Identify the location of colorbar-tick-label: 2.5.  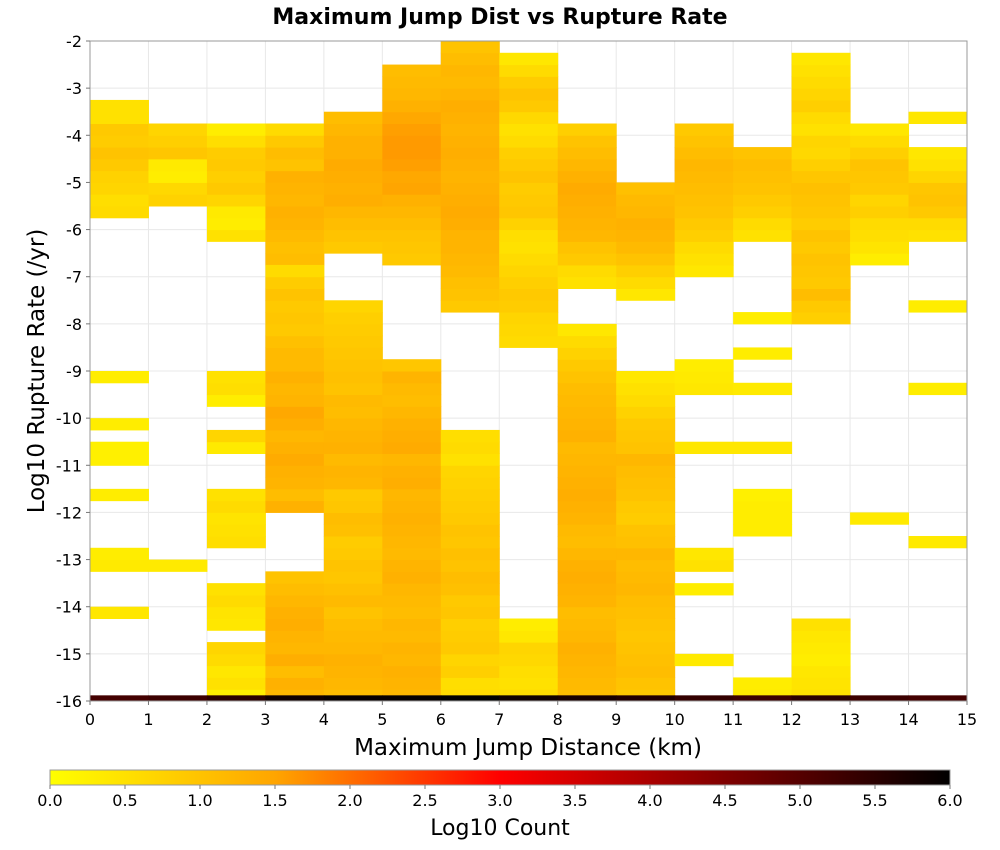
(424, 800).